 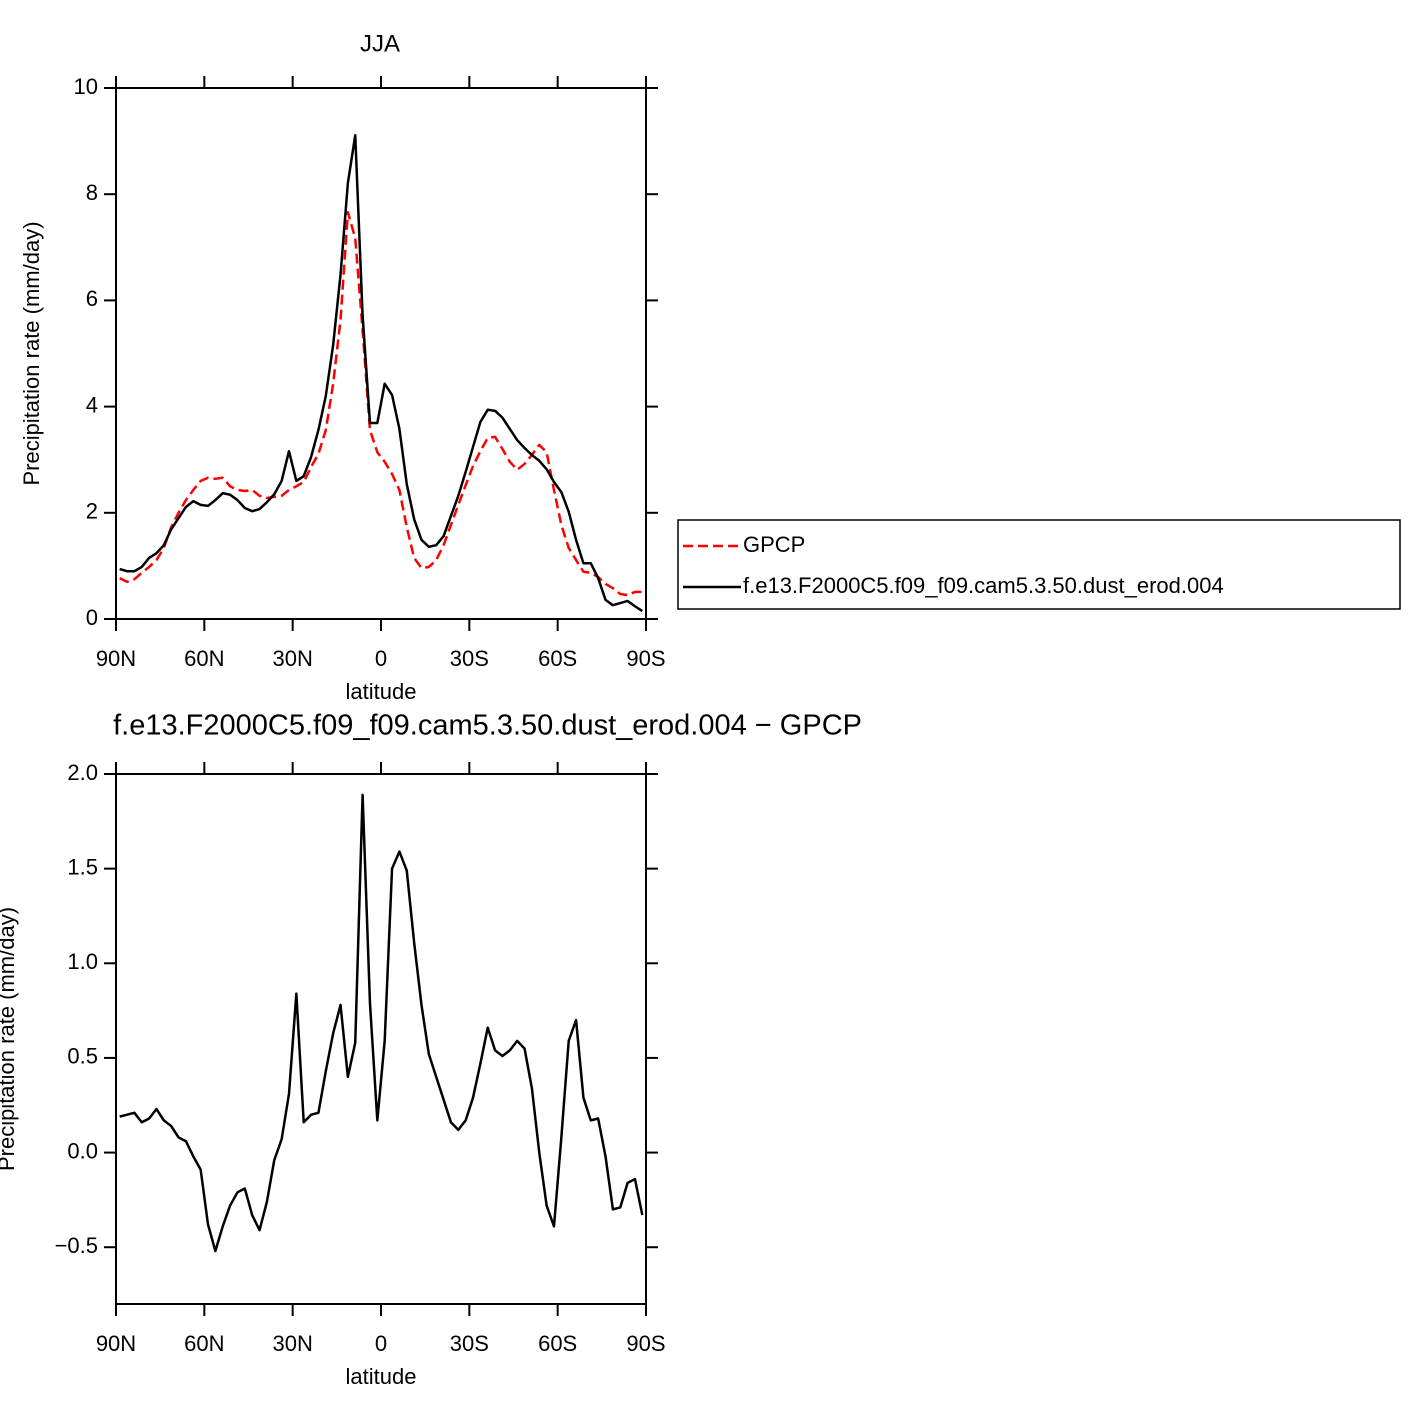 What do you see at coordinates (92, 192) in the screenshot?
I see `y-tick-label: 8` at bounding box center [92, 192].